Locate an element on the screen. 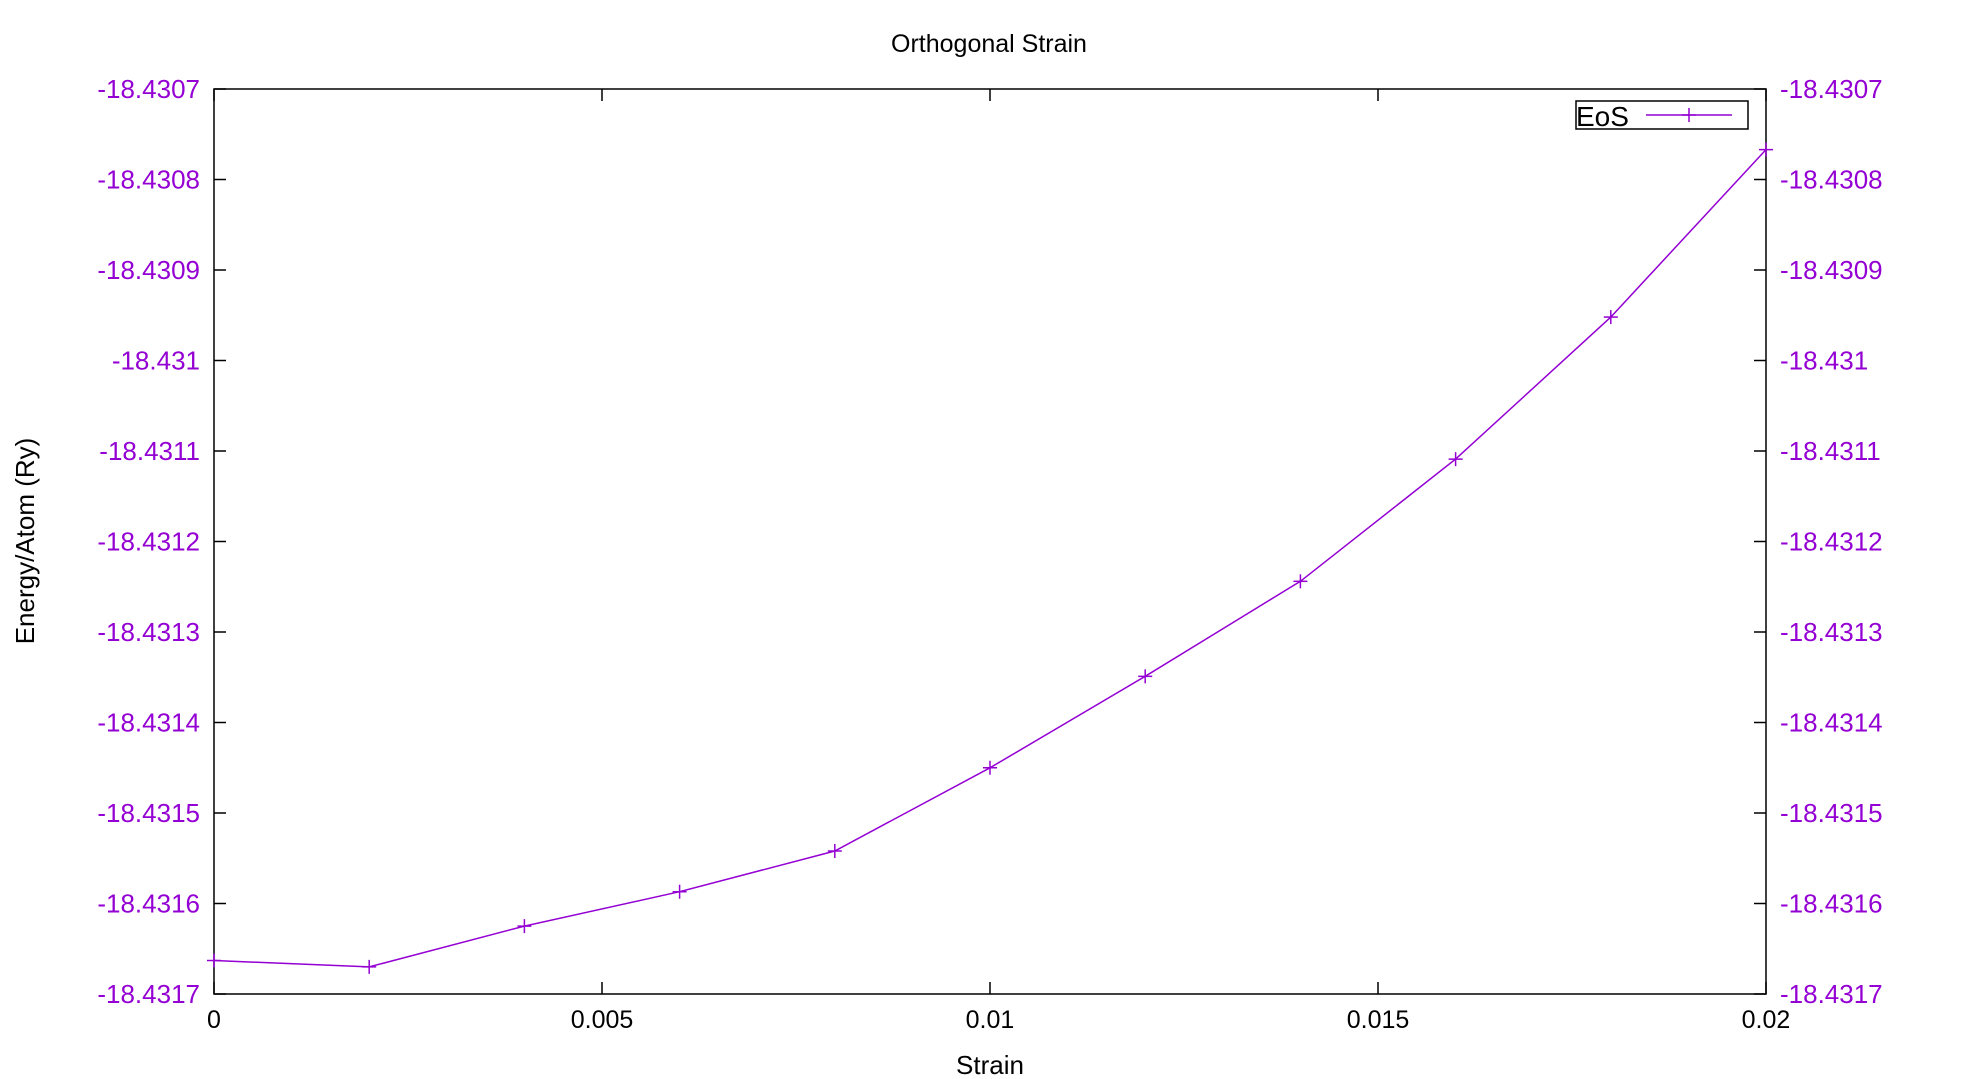 The width and height of the screenshot is (1979, 1079). y-tick-label-right: -18.431 is located at coordinates (1824, 361).